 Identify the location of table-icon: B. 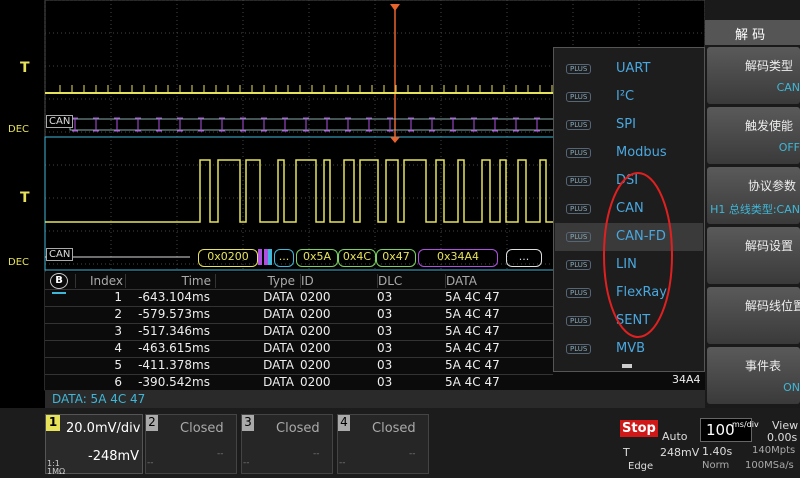
(59, 281).